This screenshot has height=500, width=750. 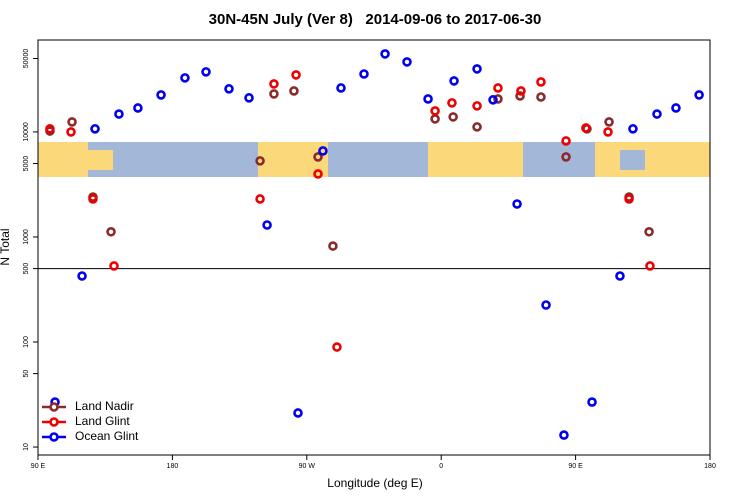 I want to click on y-tick-label: 50000, so click(x=26, y=59).